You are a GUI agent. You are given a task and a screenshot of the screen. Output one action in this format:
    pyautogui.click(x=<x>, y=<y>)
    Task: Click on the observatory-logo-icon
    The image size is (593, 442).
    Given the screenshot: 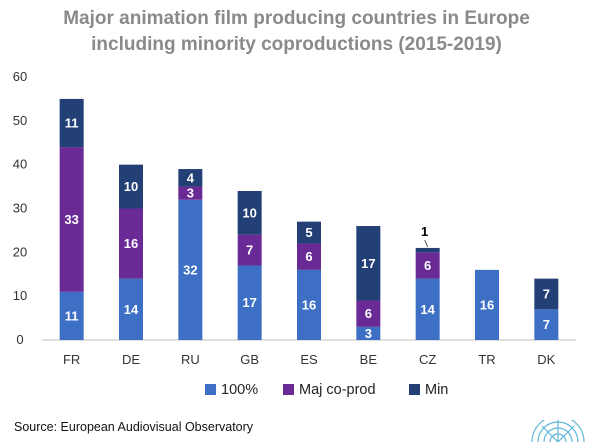 What is the action you would take?
    pyautogui.click(x=558, y=431)
    